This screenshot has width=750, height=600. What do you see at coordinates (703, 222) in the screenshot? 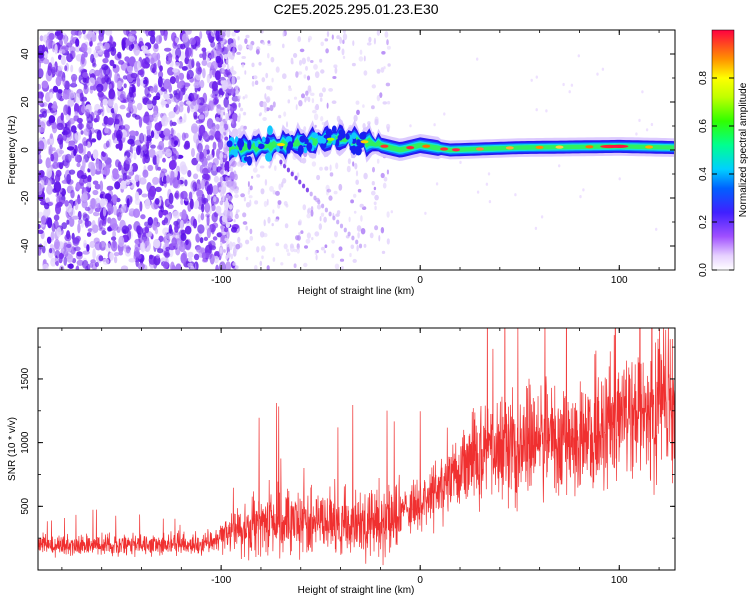
I see `colorbar-tick-label: 0.2` at bounding box center [703, 222].